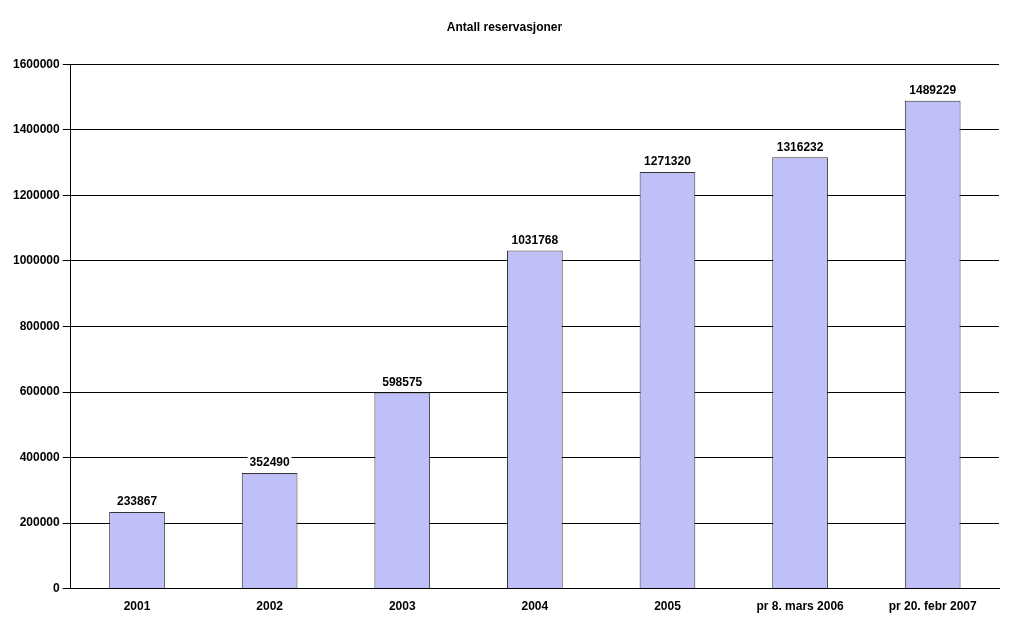 The width and height of the screenshot is (1019, 622). I want to click on y-tick-label: 1600000, so click(37, 63).